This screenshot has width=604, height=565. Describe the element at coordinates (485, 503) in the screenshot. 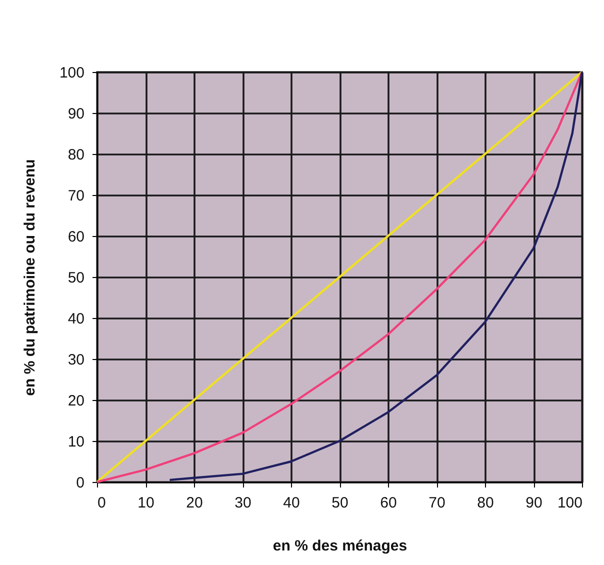

I see `x-tick-label: 80` at that location.